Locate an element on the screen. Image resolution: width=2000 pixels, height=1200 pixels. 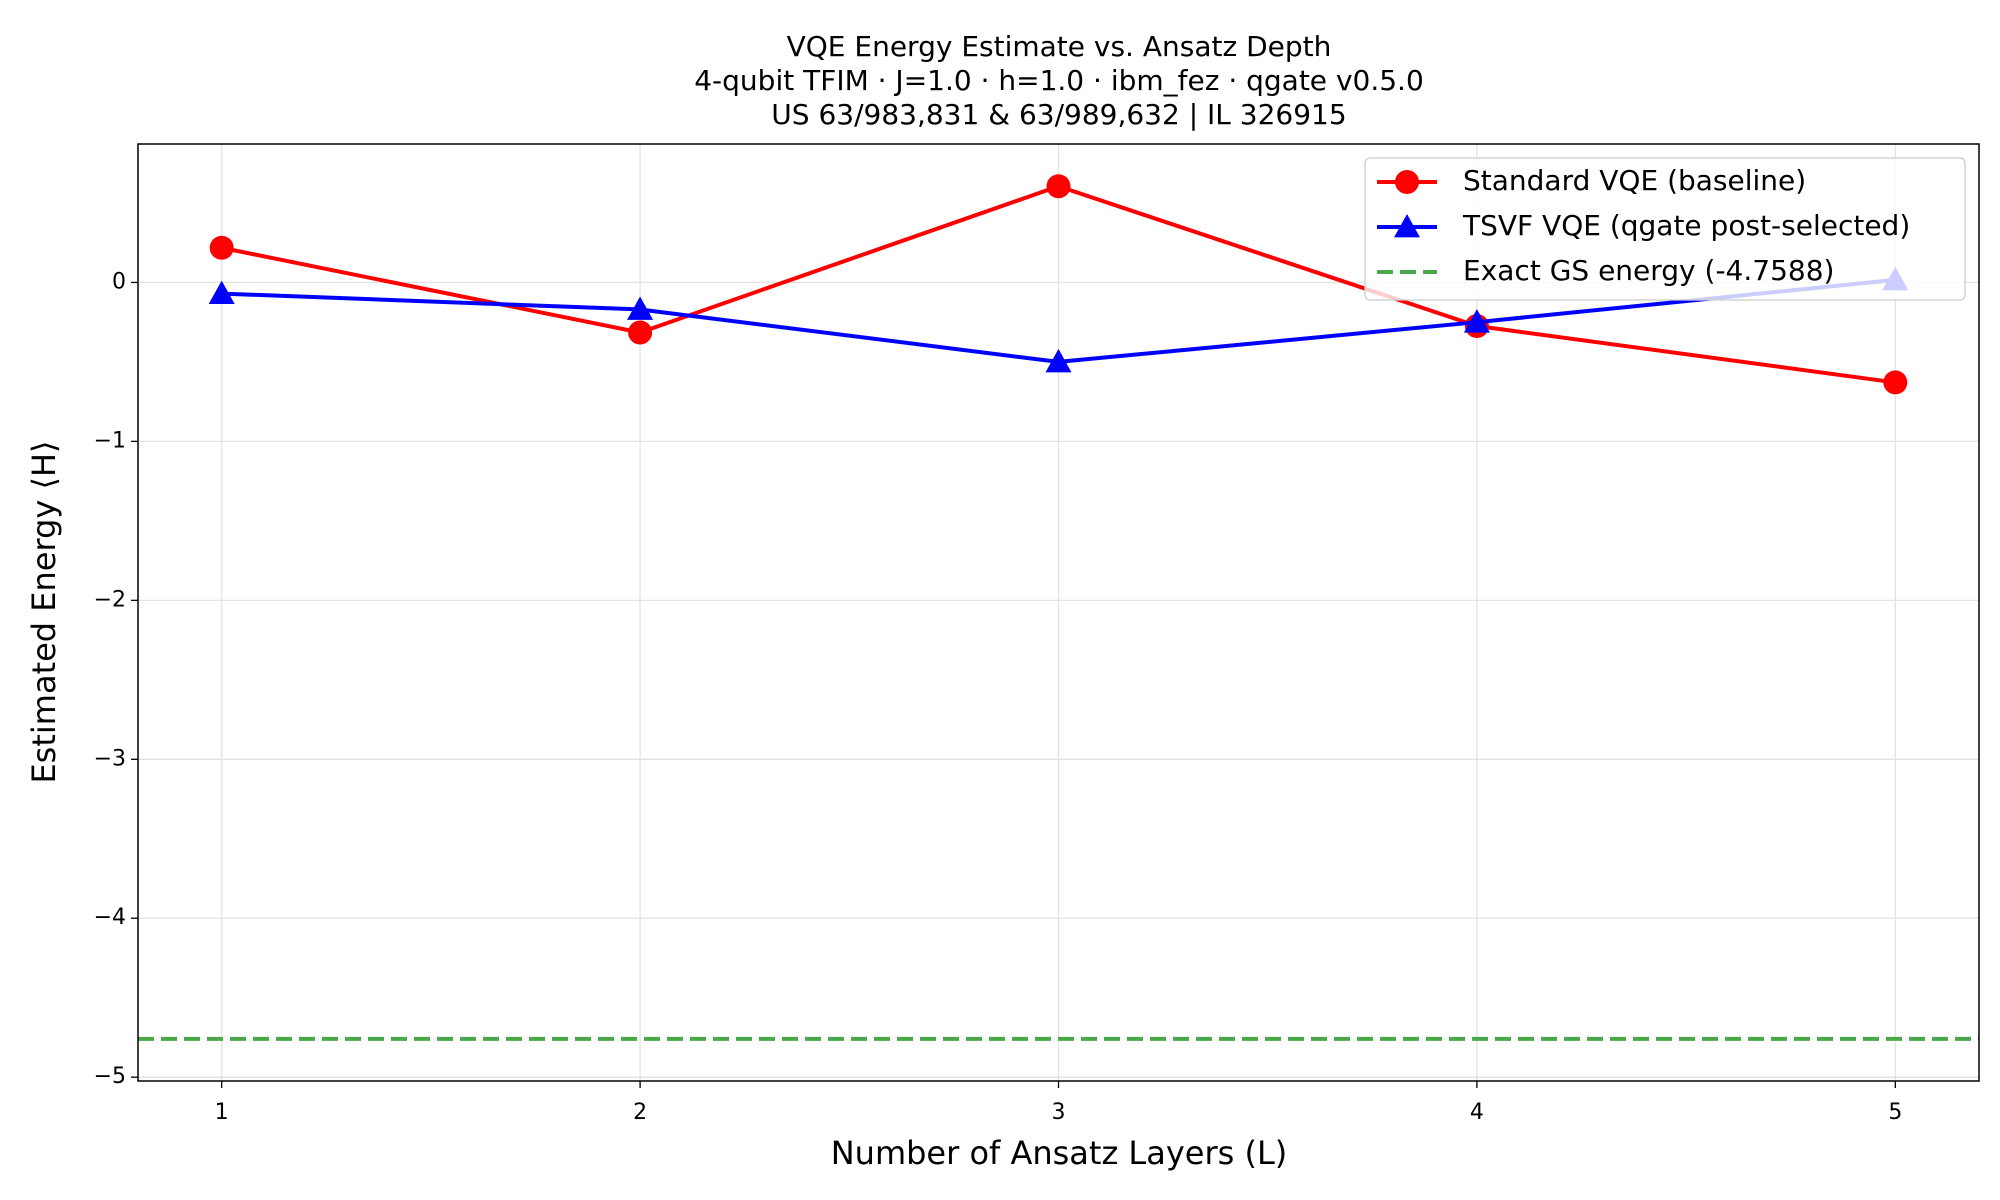
y-tick-label: −2 is located at coordinates (110, 599).